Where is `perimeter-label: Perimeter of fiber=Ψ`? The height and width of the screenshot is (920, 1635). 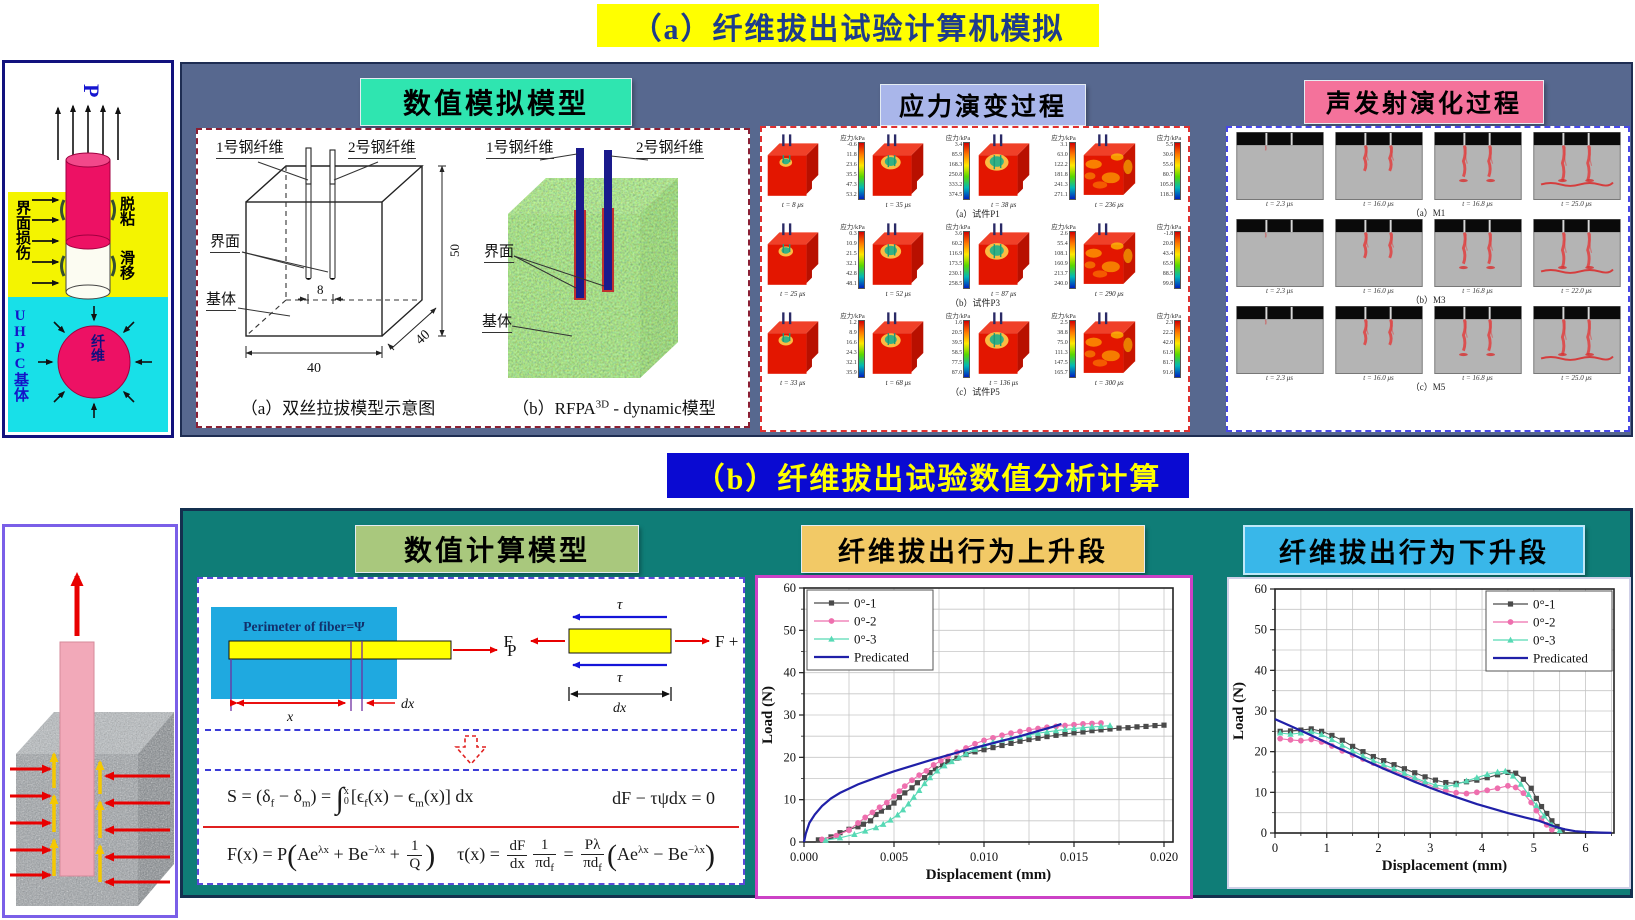 perimeter-label: Perimeter of fiber=Ψ is located at coordinates (304, 626).